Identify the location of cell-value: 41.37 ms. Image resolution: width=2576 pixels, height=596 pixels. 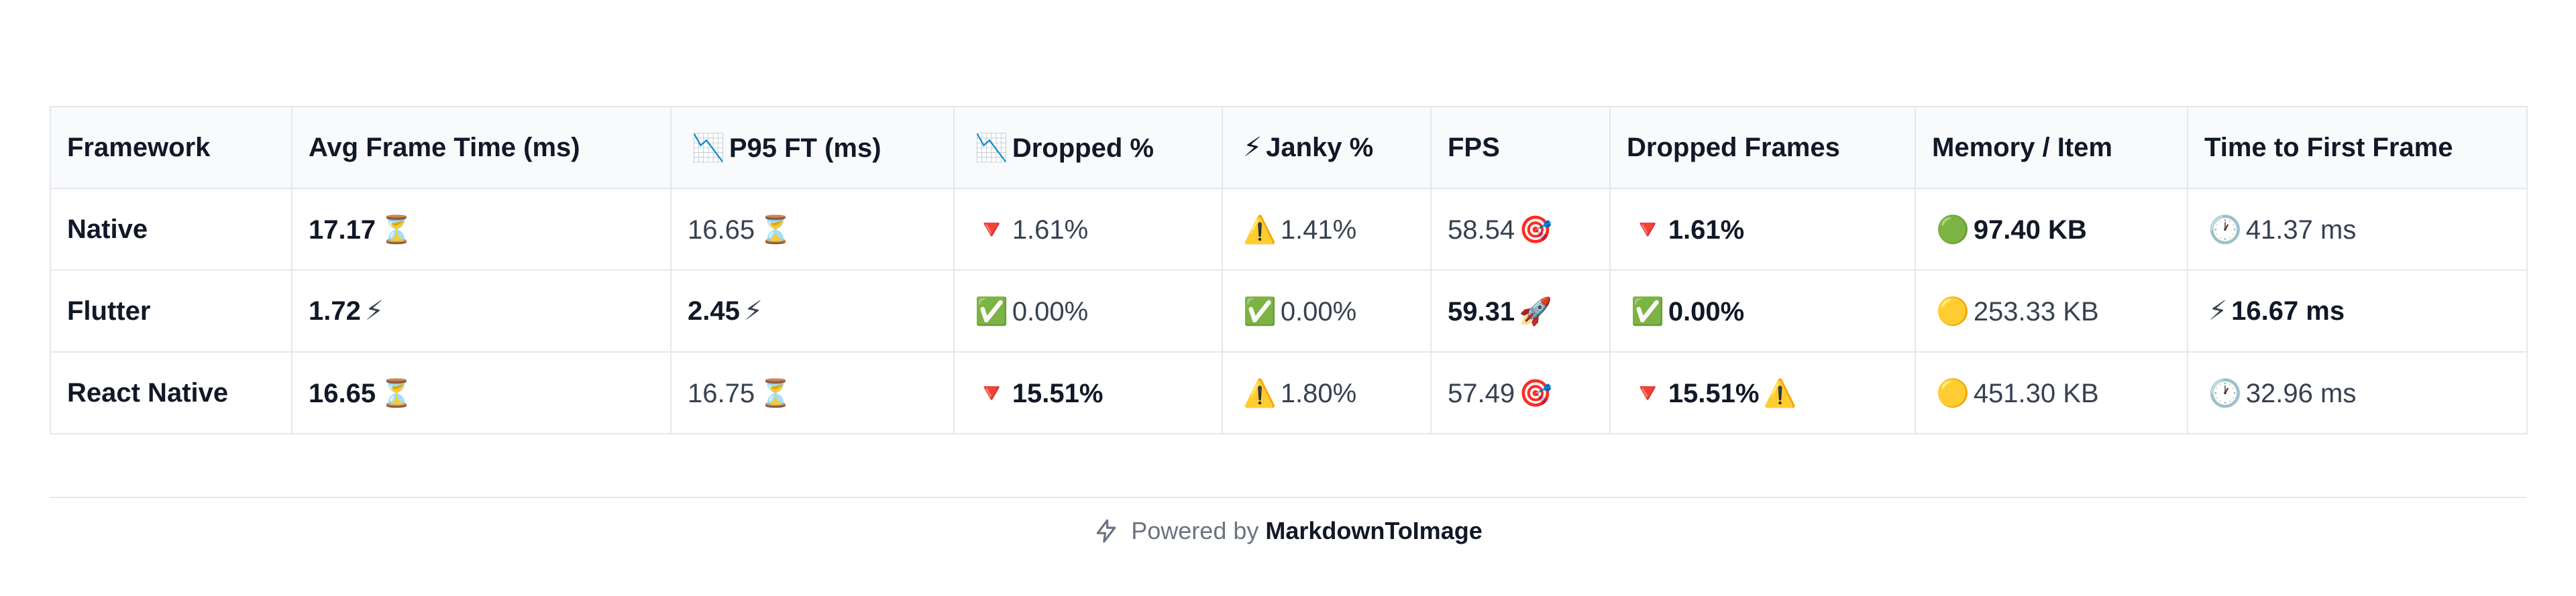
(2301, 230).